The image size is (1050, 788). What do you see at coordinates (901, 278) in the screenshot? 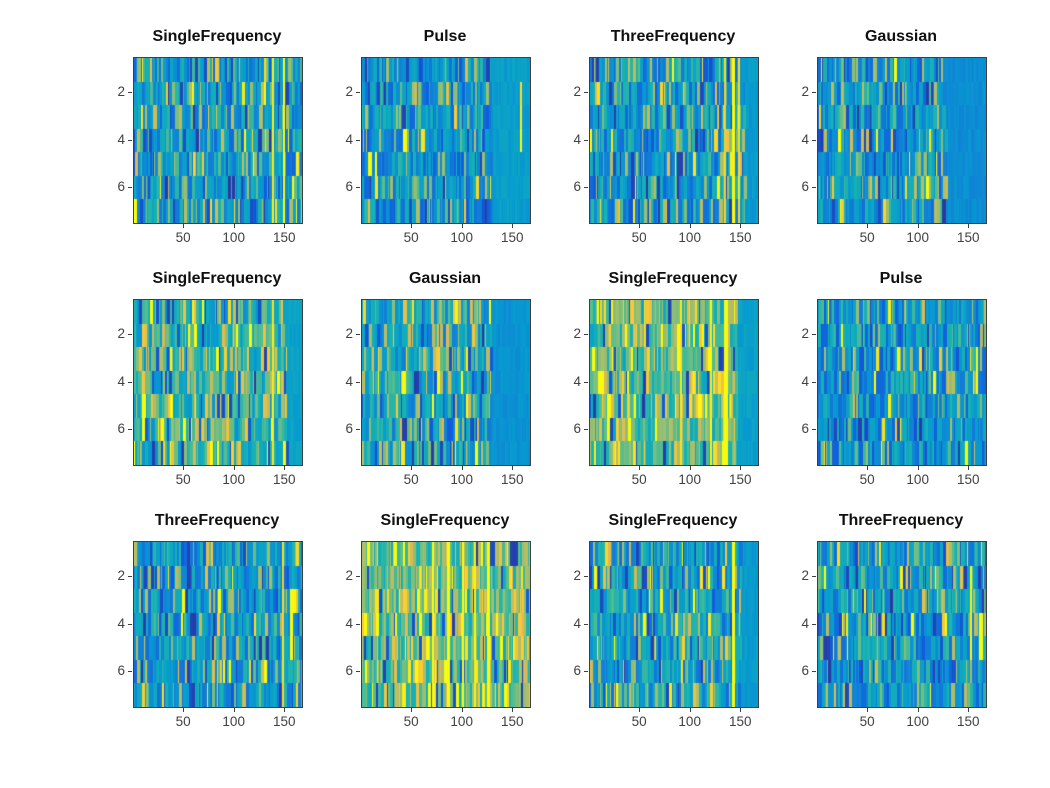
I see `subplot-title: Pulse` at bounding box center [901, 278].